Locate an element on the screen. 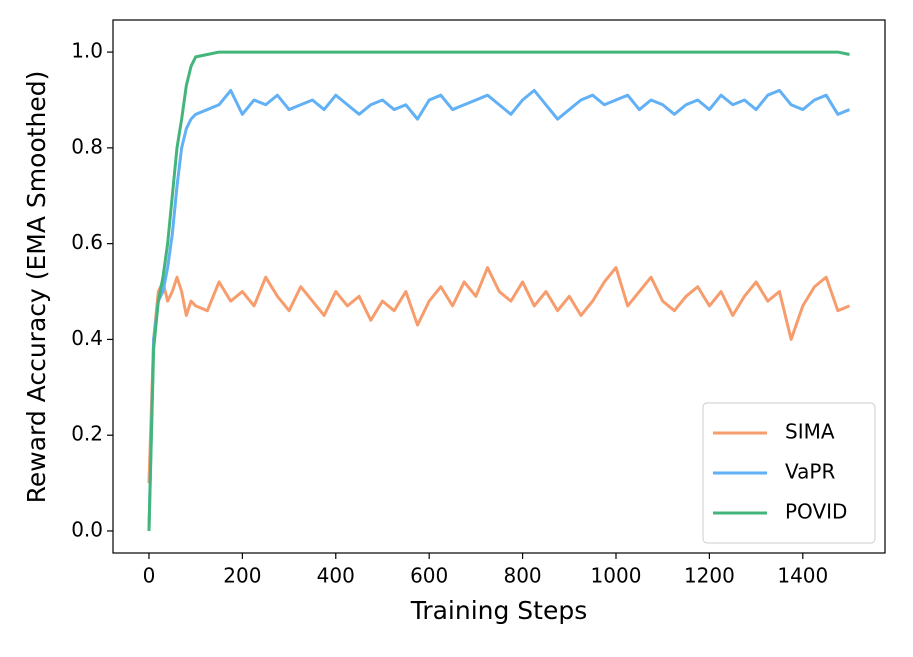 Image resolution: width=913 pixels, height=657 pixels. y-axis-title: Reward Accuracy (EMA Smoothed) is located at coordinates (36, 287).